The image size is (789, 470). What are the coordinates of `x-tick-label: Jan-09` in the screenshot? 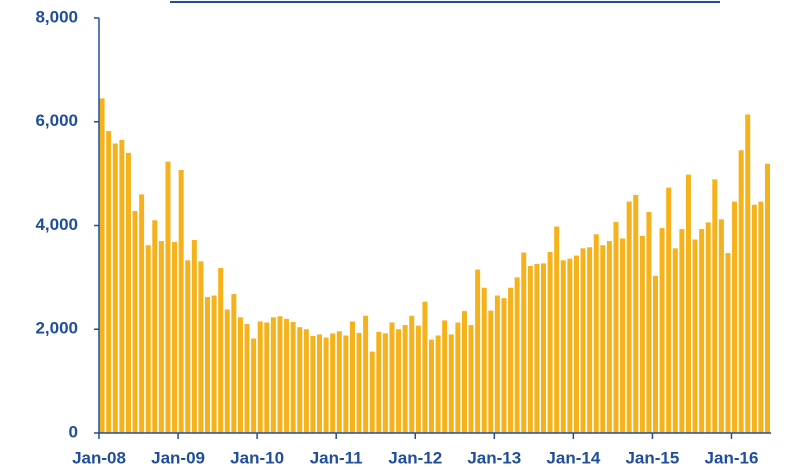 It's located at (178, 457).